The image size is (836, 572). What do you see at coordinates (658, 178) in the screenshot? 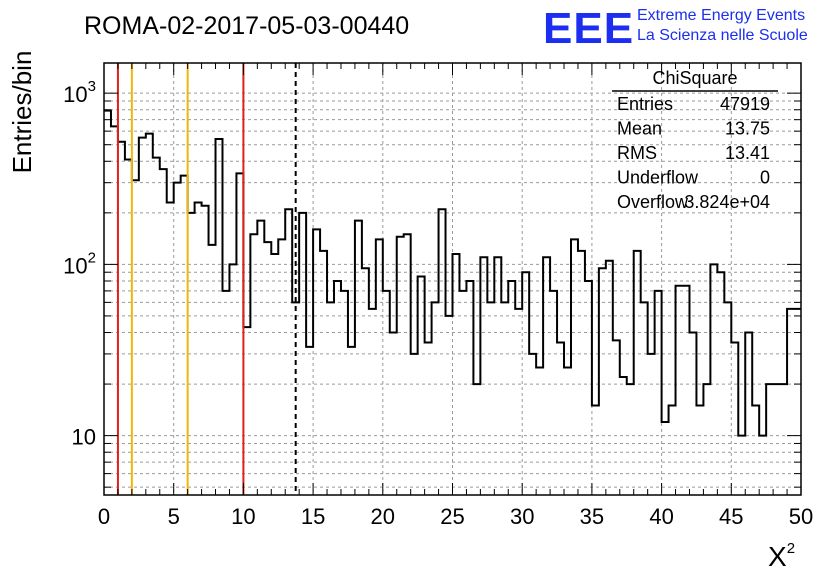
I see `stats-label: Underflow` at bounding box center [658, 178].